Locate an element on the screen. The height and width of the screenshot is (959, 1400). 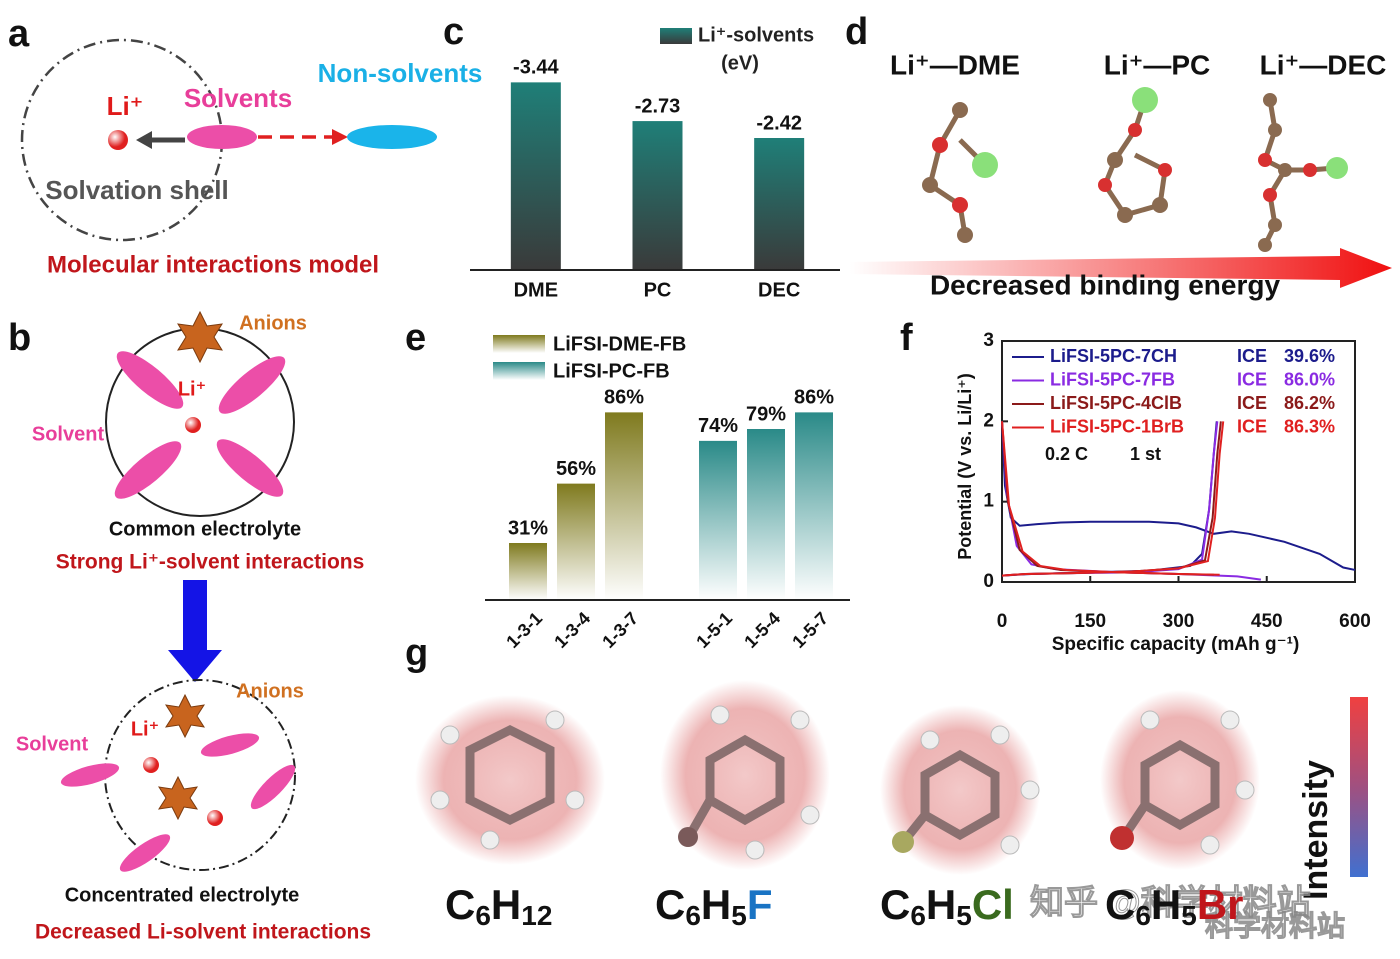
colorbar is located at coordinates (1359, 787).